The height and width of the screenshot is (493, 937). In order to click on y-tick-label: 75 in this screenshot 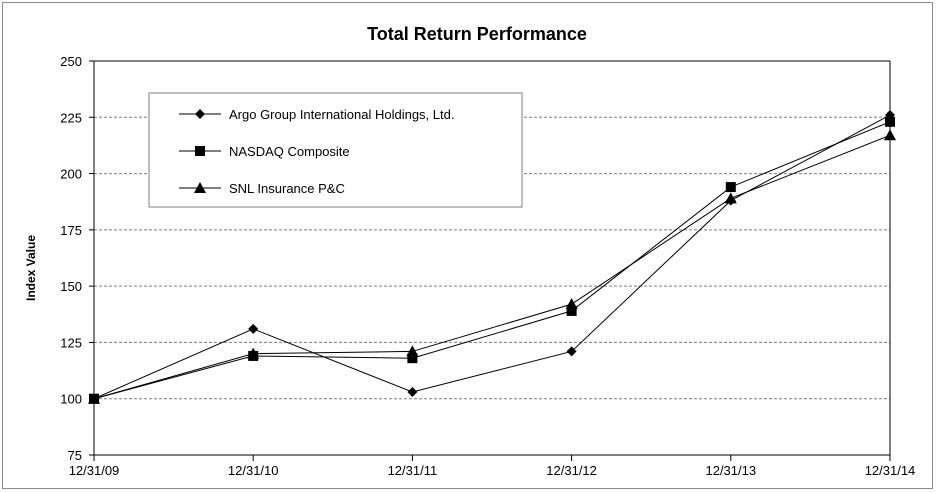, I will do `click(75, 455)`.